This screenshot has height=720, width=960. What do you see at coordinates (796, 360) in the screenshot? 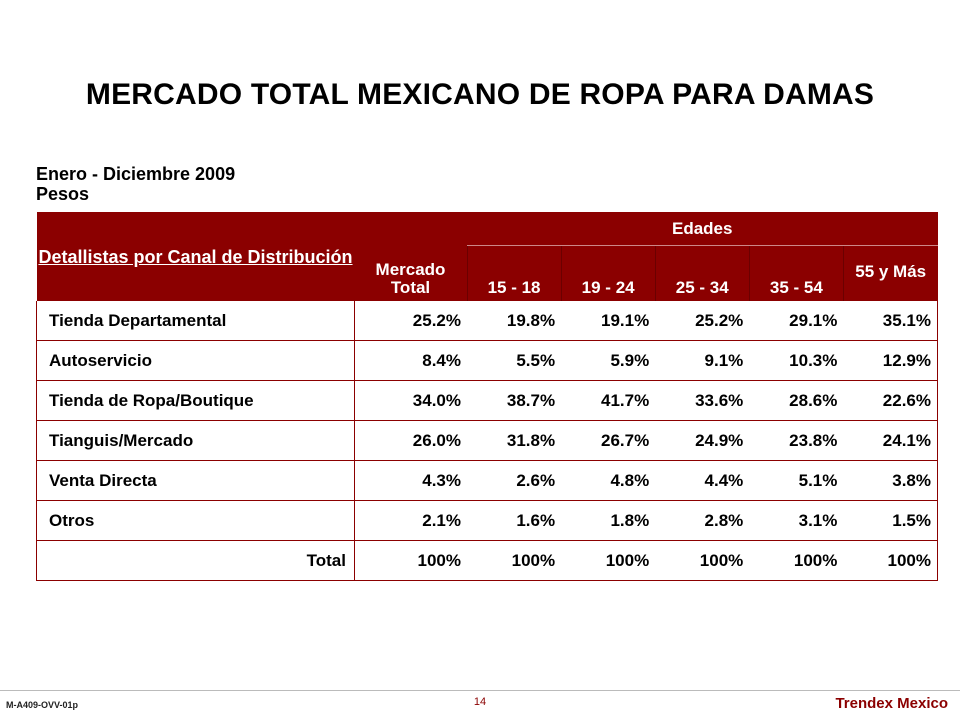
I see `table-cell: 10.3%` at bounding box center [796, 360].